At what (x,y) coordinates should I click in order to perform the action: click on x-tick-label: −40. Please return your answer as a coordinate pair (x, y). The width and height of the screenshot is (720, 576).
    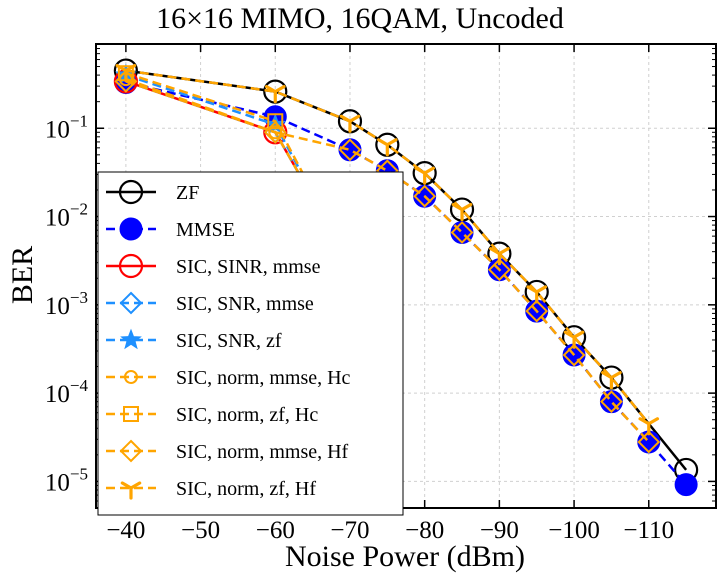
    Looking at the image, I should click on (125, 530).